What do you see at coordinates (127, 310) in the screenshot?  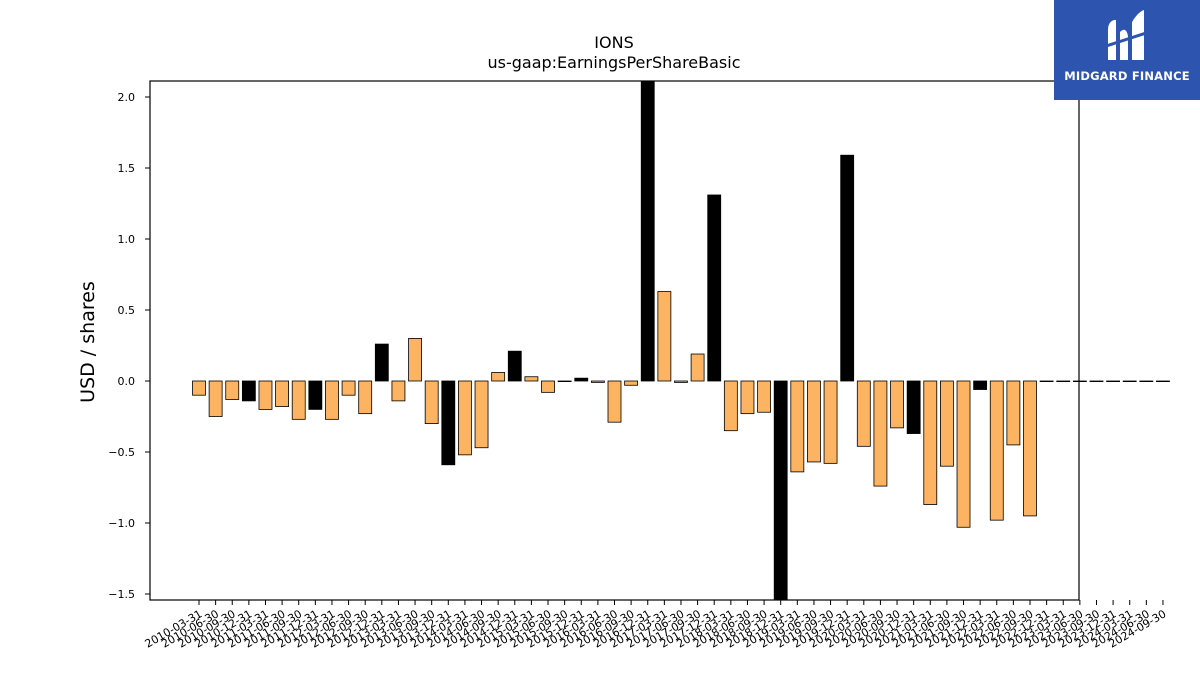 I see `y-tick-label: 0.5` at bounding box center [127, 310].